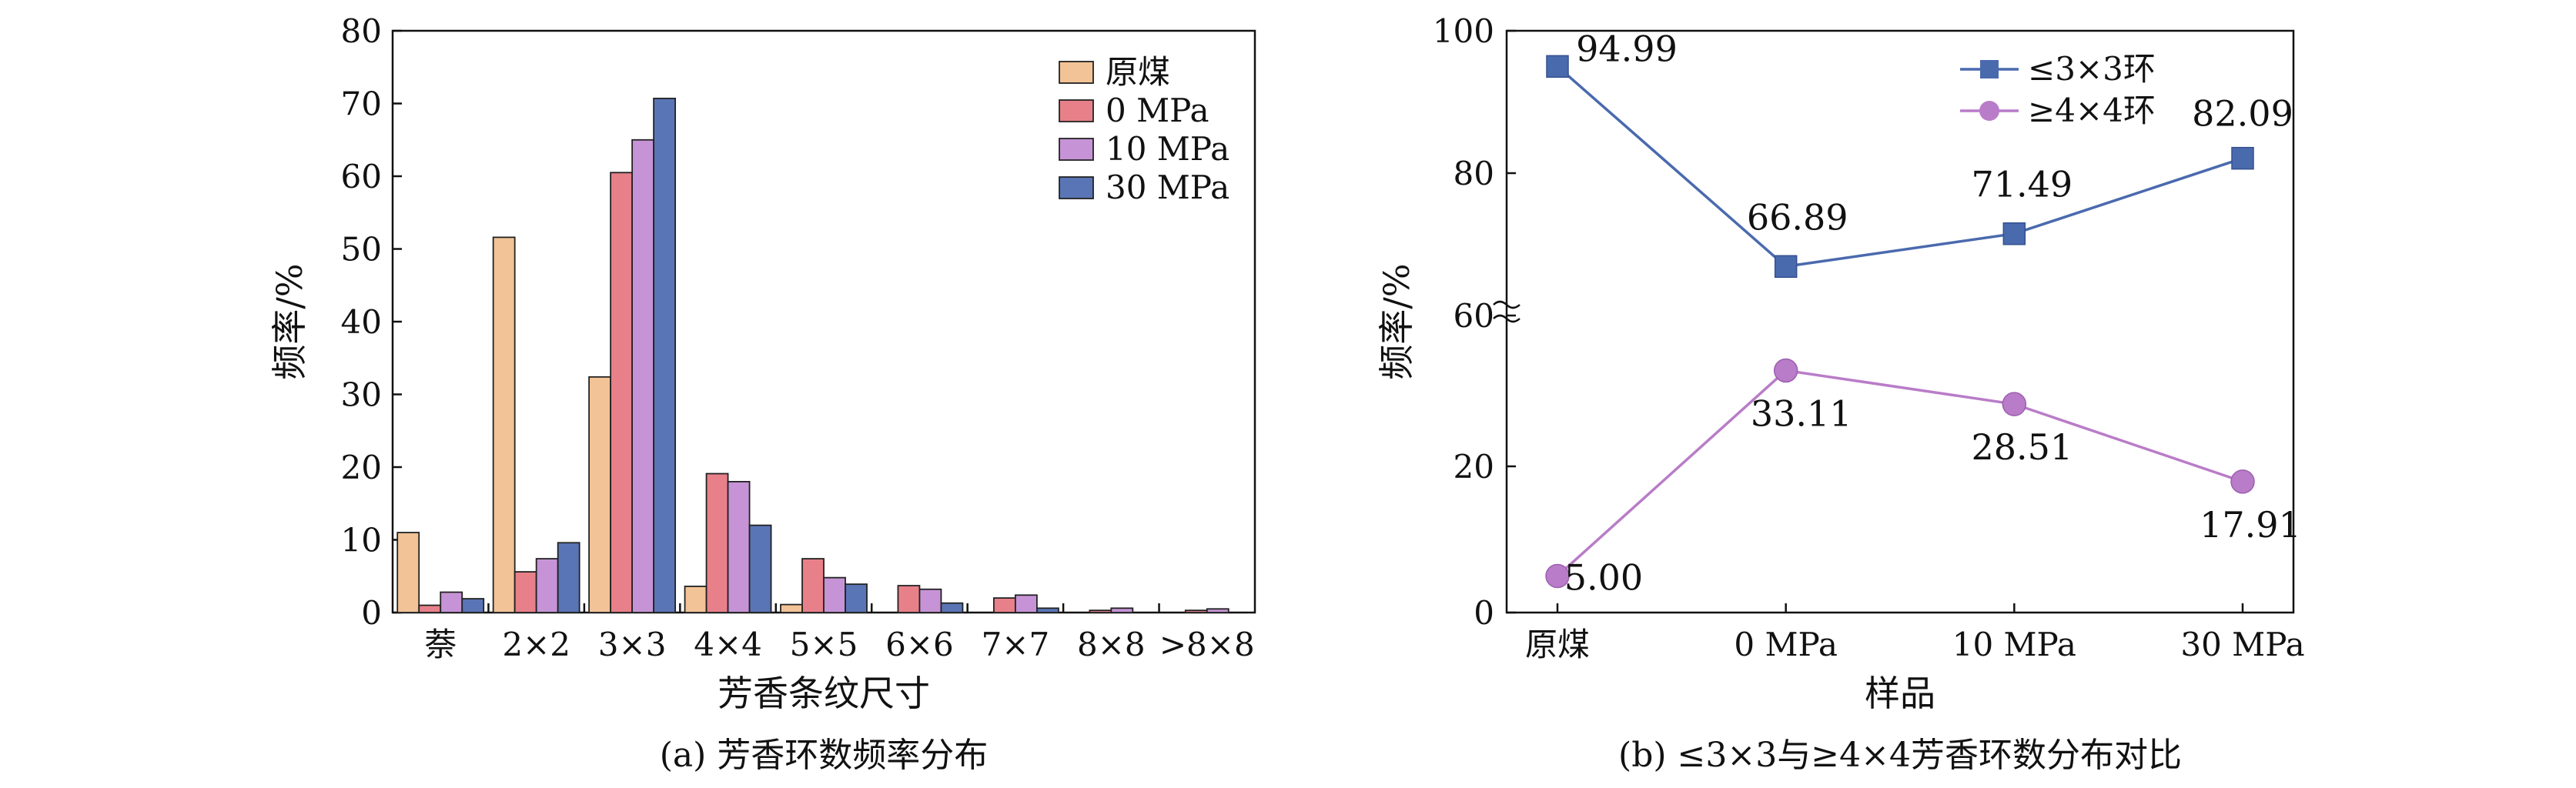 The width and height of the screenshot is (2576, 788). What do you see at coordinates (2243, 114) in the screenshot?
I see `data-label: 82.09` at bounding box center [2243, 114].